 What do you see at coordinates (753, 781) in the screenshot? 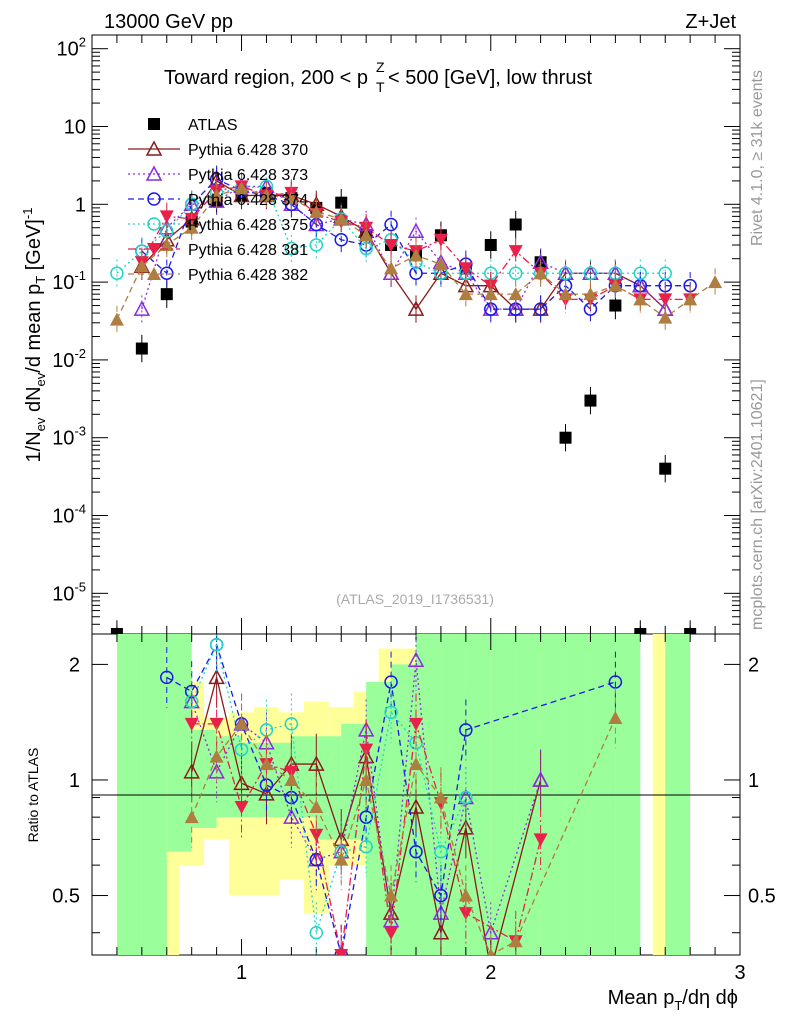
I see `ratio-y-tick-label-right: 1` at bounding box center [753, 781].